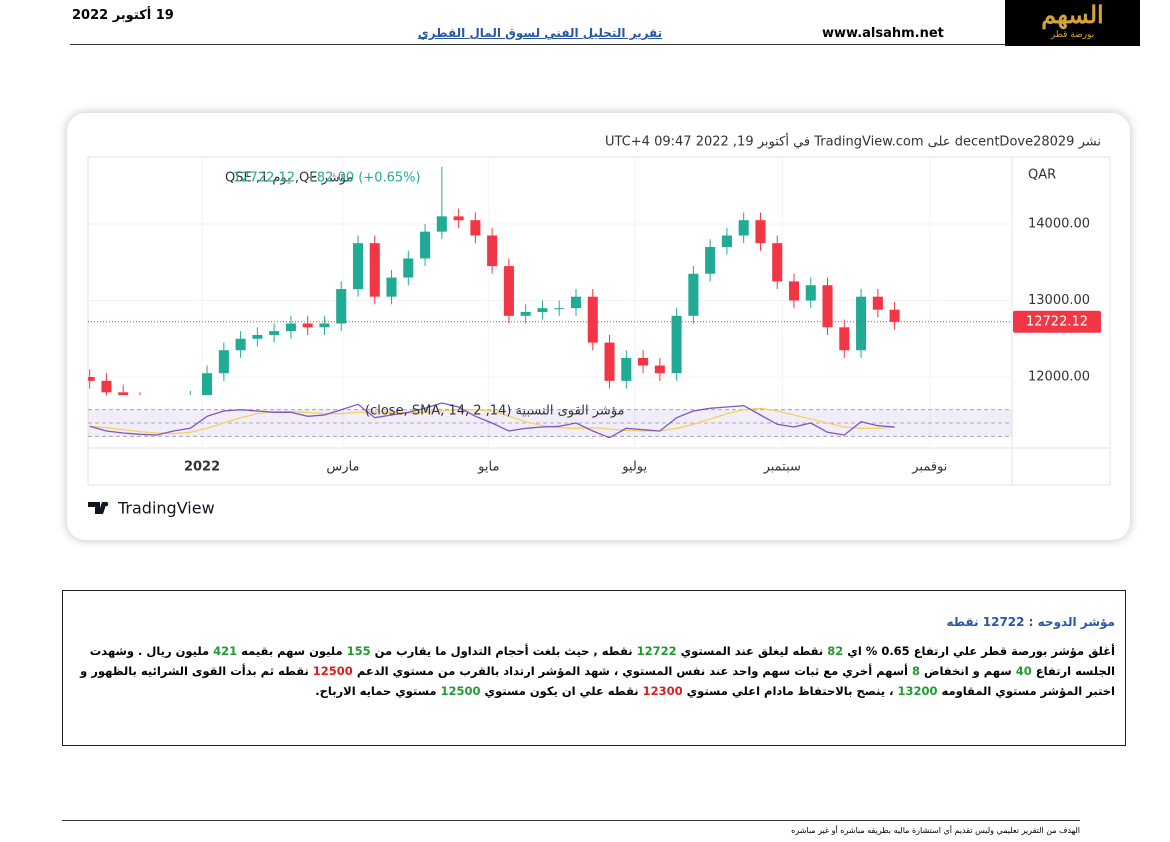 This screenshot has height=842, width=1170. What do you see at coordinates (656, 651) in the screenshot?
I see `analysis-segment: 12722` at bounding box center [656, 651].